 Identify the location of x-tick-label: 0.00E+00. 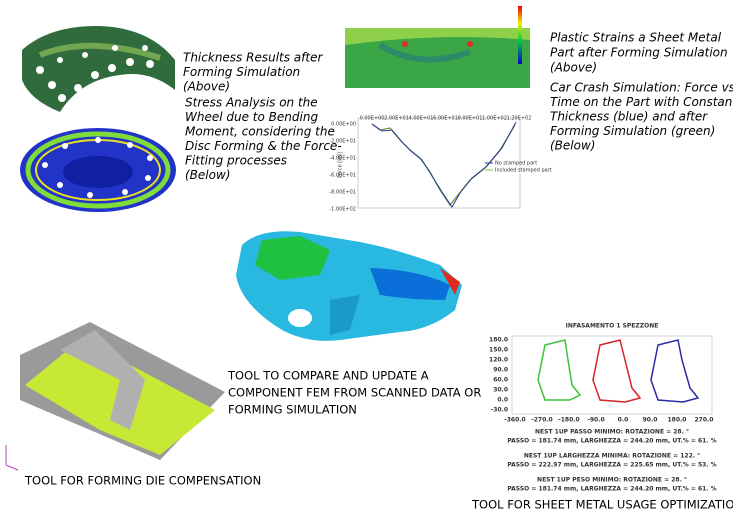
(372, 119).